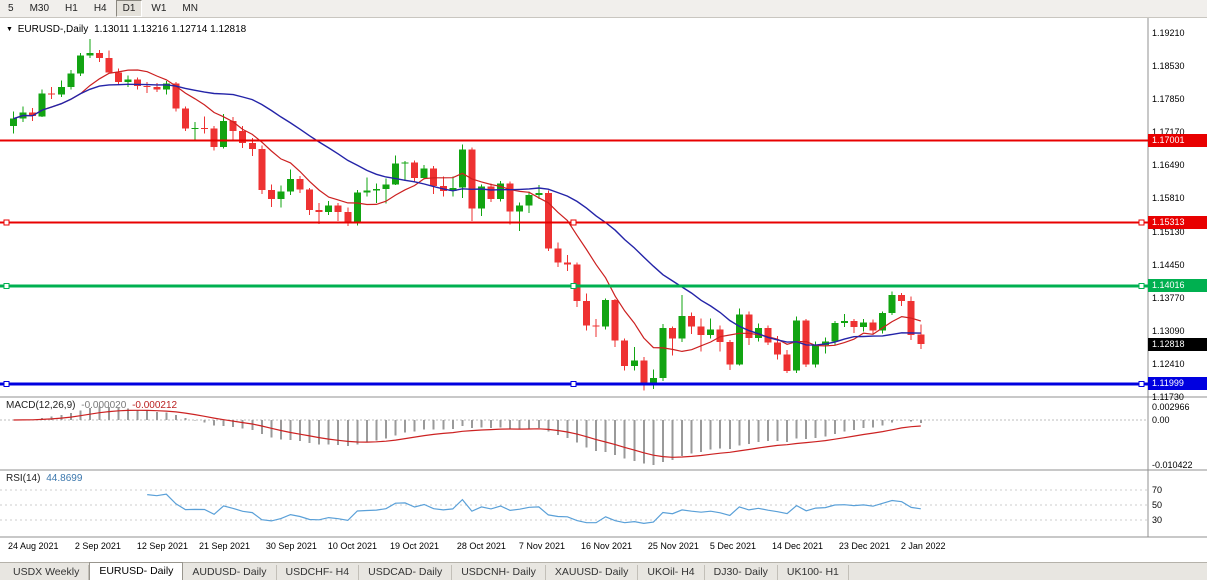  Describe the element at coordinates (129, 8) in the screenshot. I see `timeframe-button-d1: D1` at that location.